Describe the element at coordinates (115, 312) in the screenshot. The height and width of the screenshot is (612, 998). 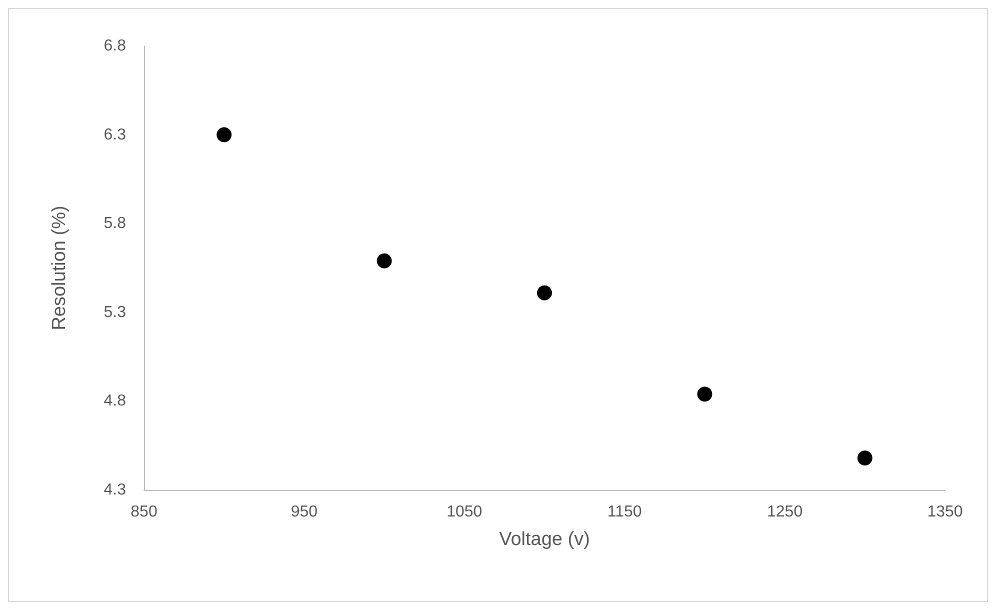
I see `y-tick-label: 5.3` at that location.